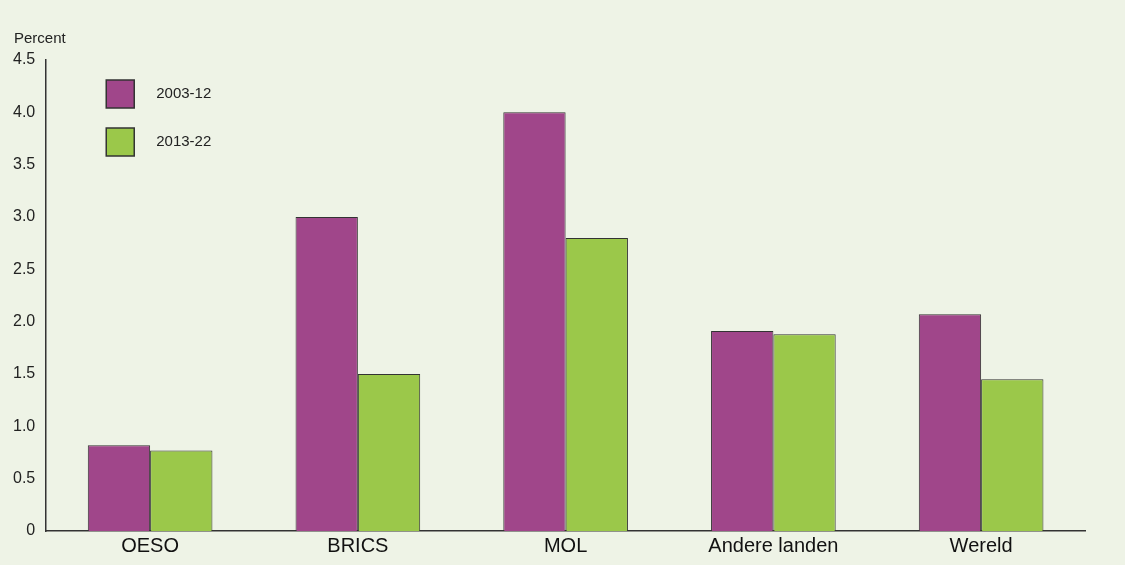 The width and height of the screenshot is (1125, 565). Describe the element at coordinates (24, 111) in the screenshot. I see `y-tick-label: 4.0` at that location.